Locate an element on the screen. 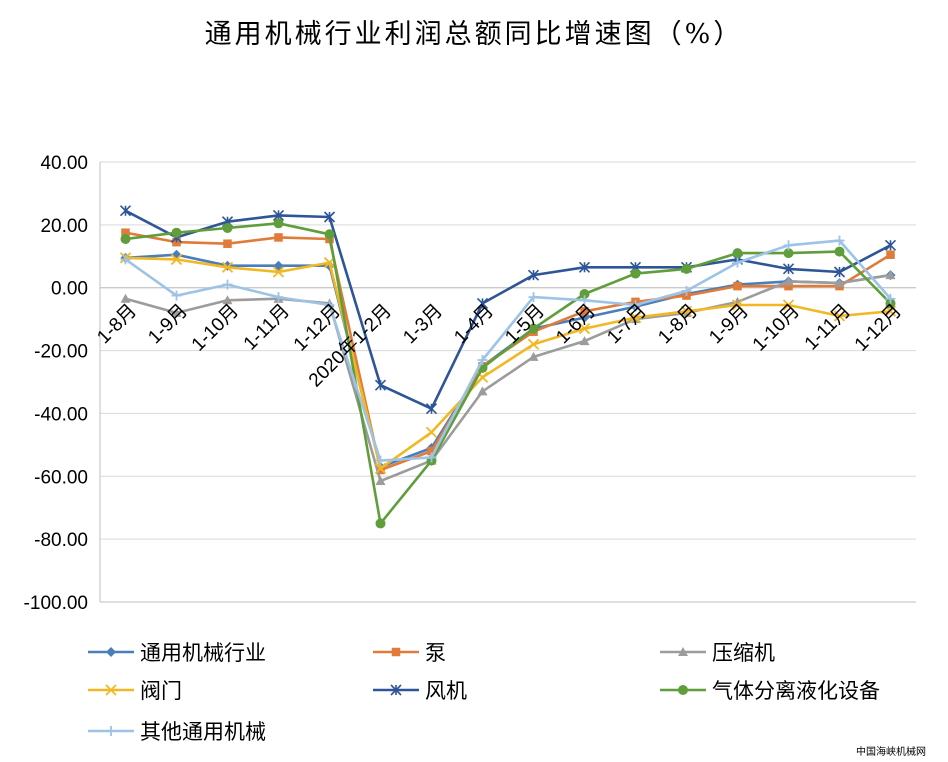 The width and height of the screenshot is (948, 762). legend-label: 泵 is located at coordinates (435, 653).